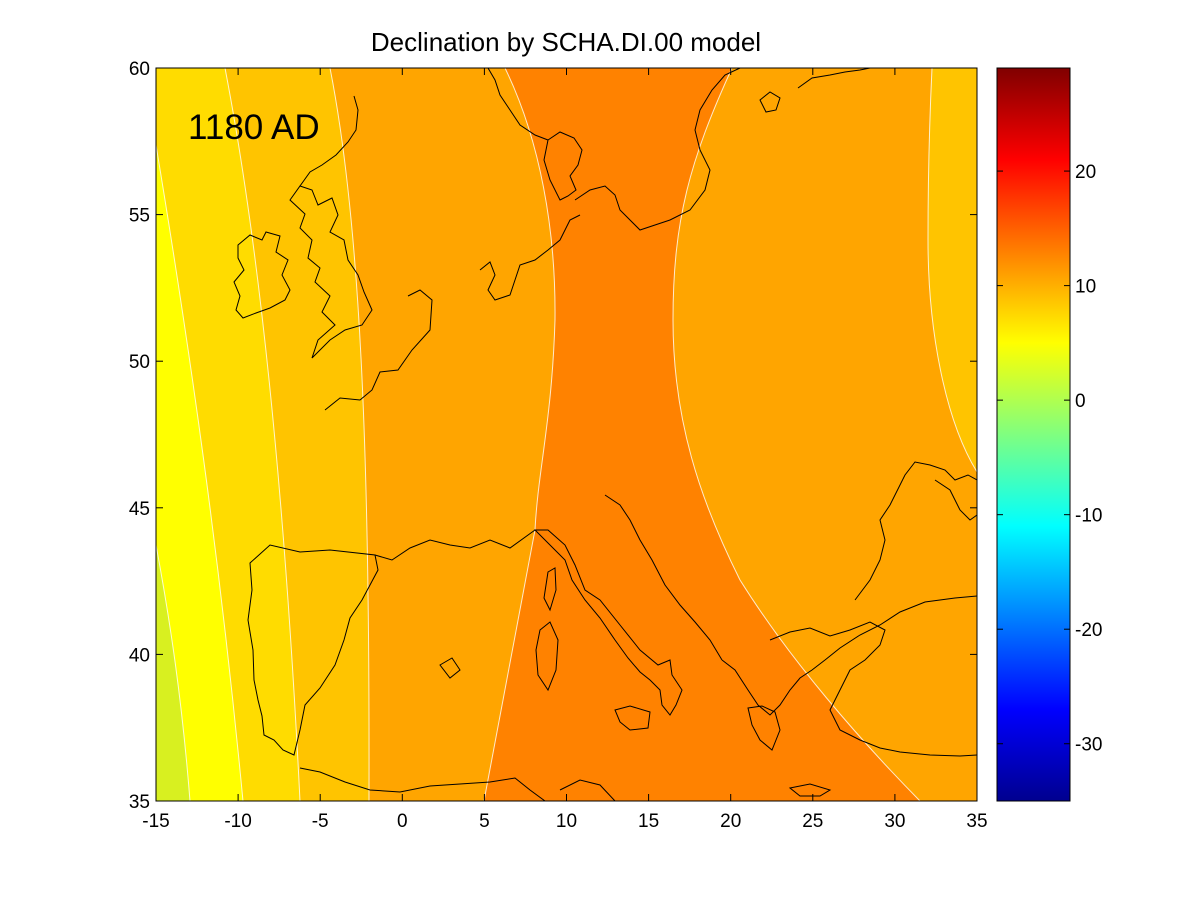 The image size is (1201, 900). Describe the element at coordinates (455, 545) in the screenshot. I see `coastline-france-med` at that location.